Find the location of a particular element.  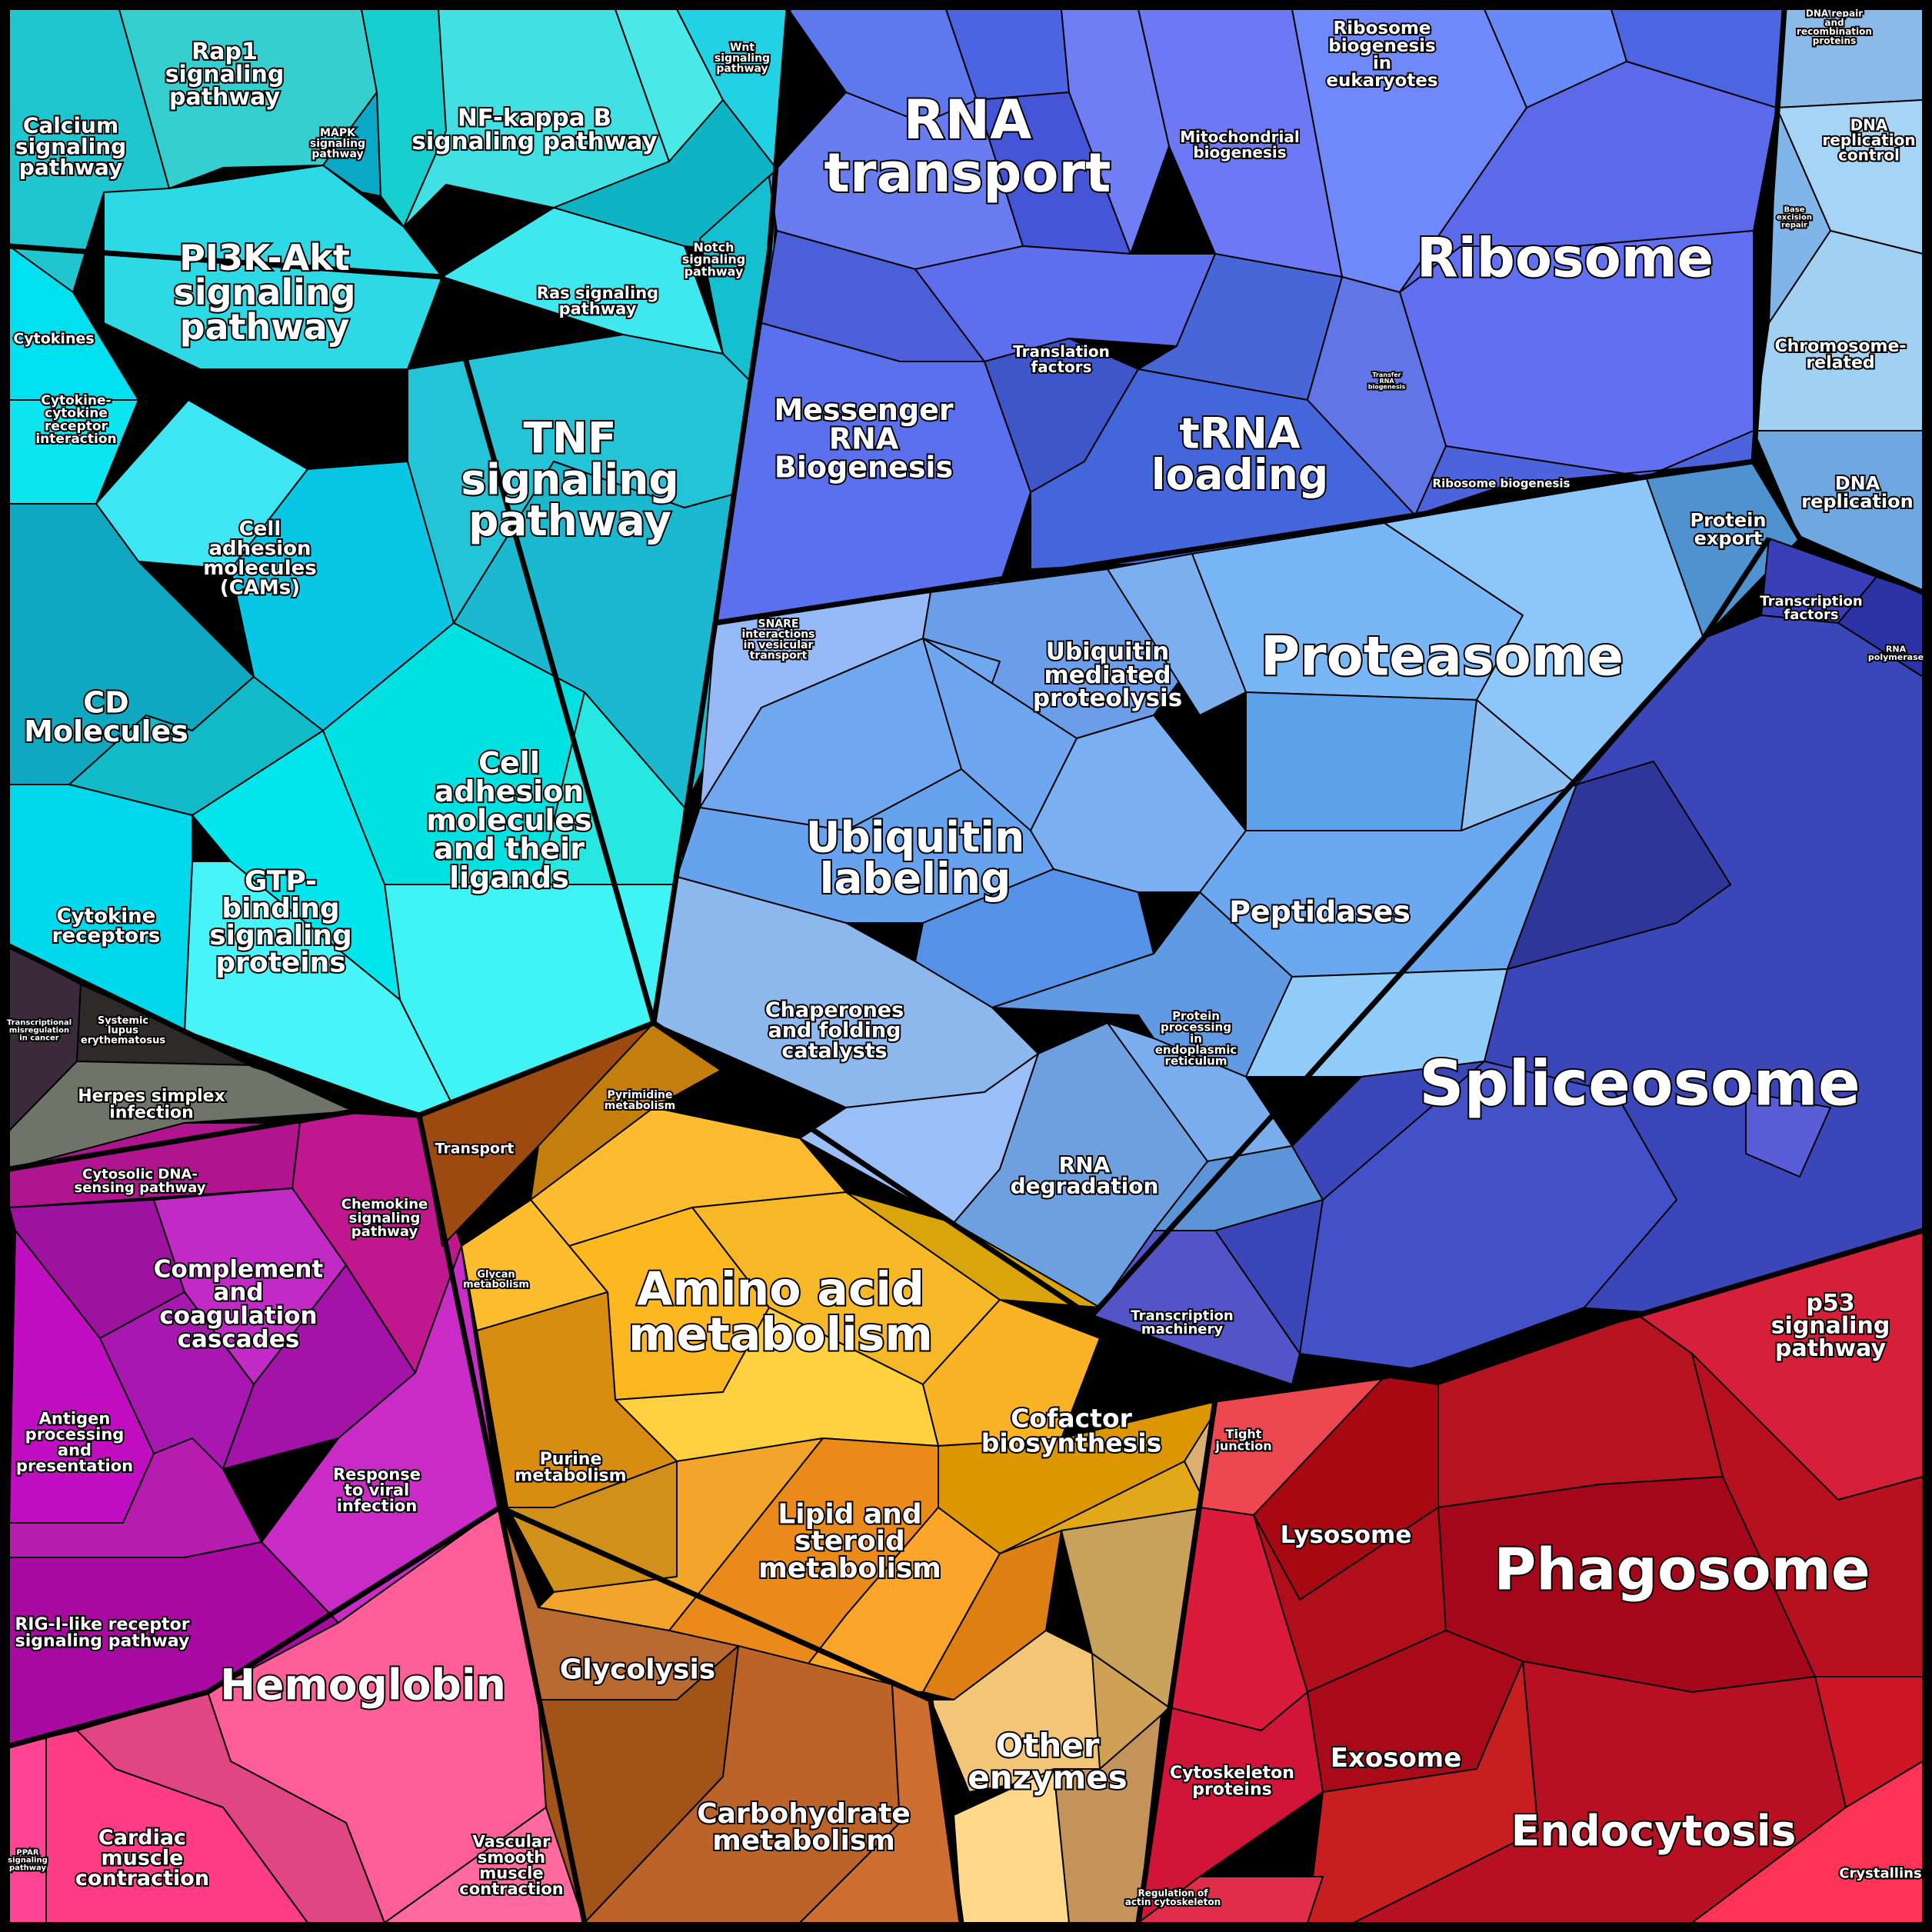

label-translation-factors: Translation factors is located at coordinates (1061, 359).